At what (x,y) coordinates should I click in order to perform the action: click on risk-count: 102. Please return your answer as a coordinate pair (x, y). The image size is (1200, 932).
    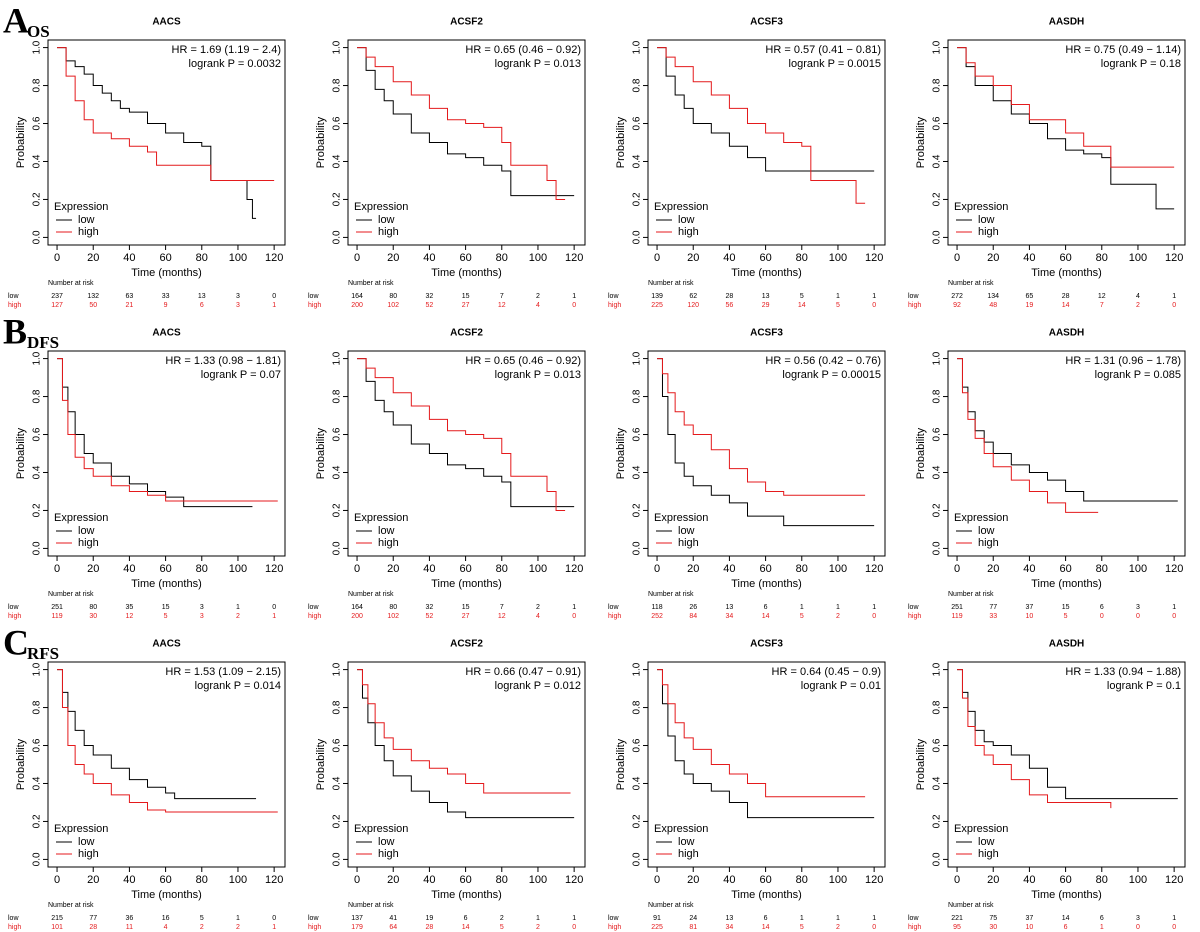
    Looking at the image, I should click on (393, 305).